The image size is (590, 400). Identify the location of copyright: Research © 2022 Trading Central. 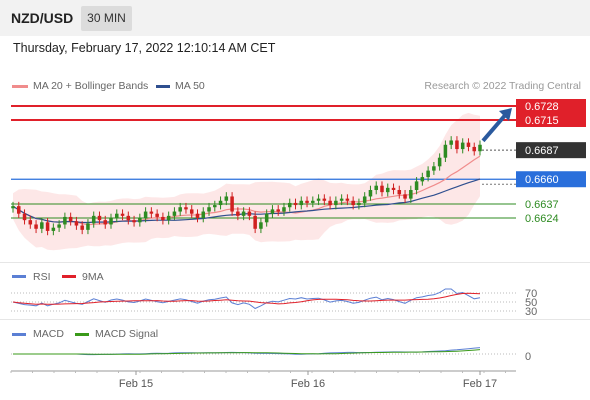
(502, 86).